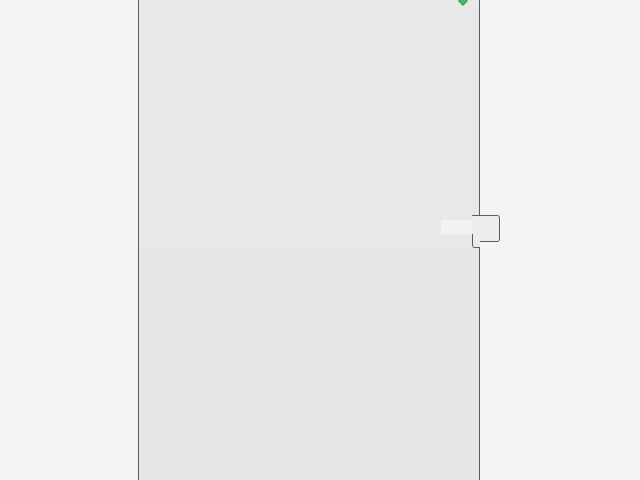 This screenshot has height=480, width=640. Describe the element at coordinates (463, 3) in the screenshot. I see `green-diamond-icon` at that location.